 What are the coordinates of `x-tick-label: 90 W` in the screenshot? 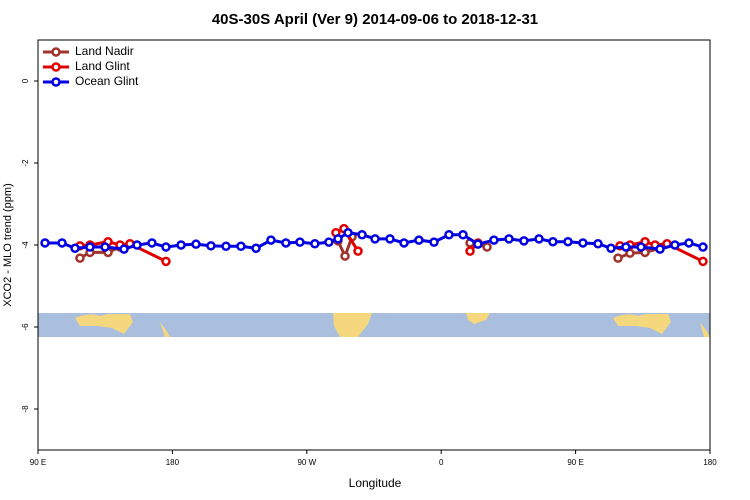 It's located at (306, 462).